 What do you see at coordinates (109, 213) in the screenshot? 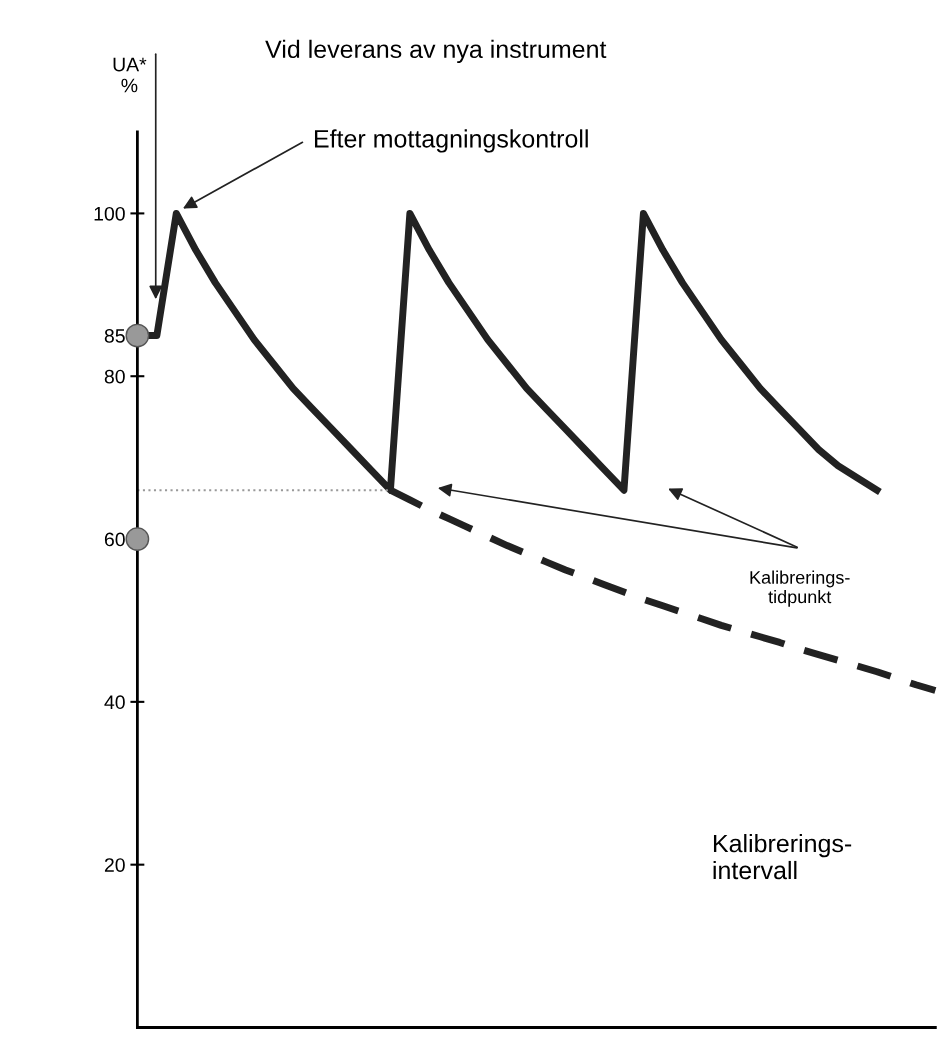
I see `y-tick-label: 100` at bounding box center [109, 213].